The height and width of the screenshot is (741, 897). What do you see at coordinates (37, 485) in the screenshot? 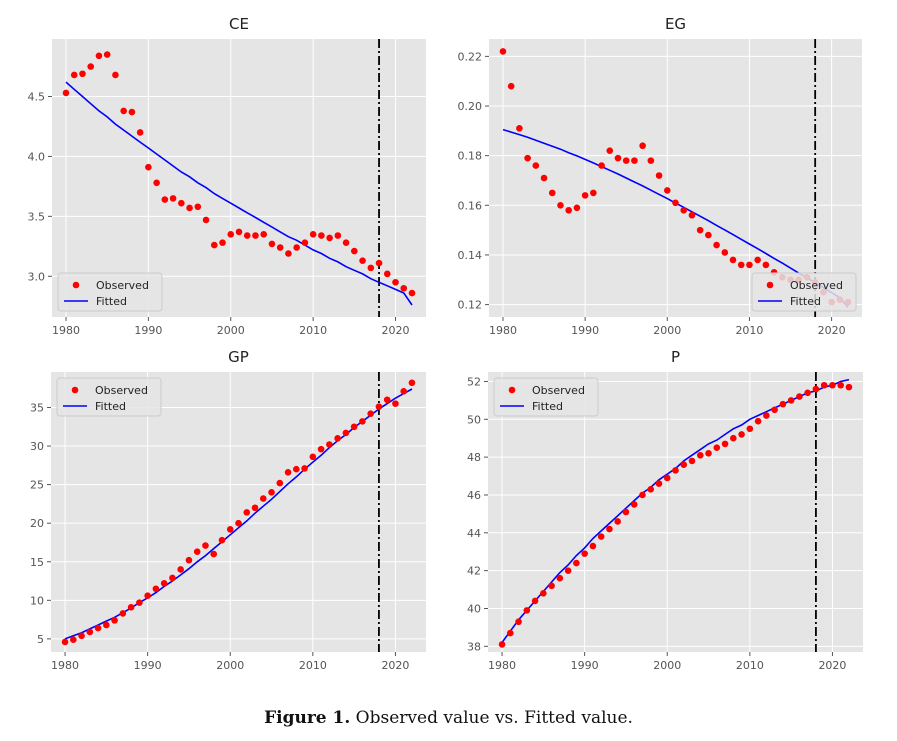
I see `y-tick-label: 25` at bounding box center [37, 485].